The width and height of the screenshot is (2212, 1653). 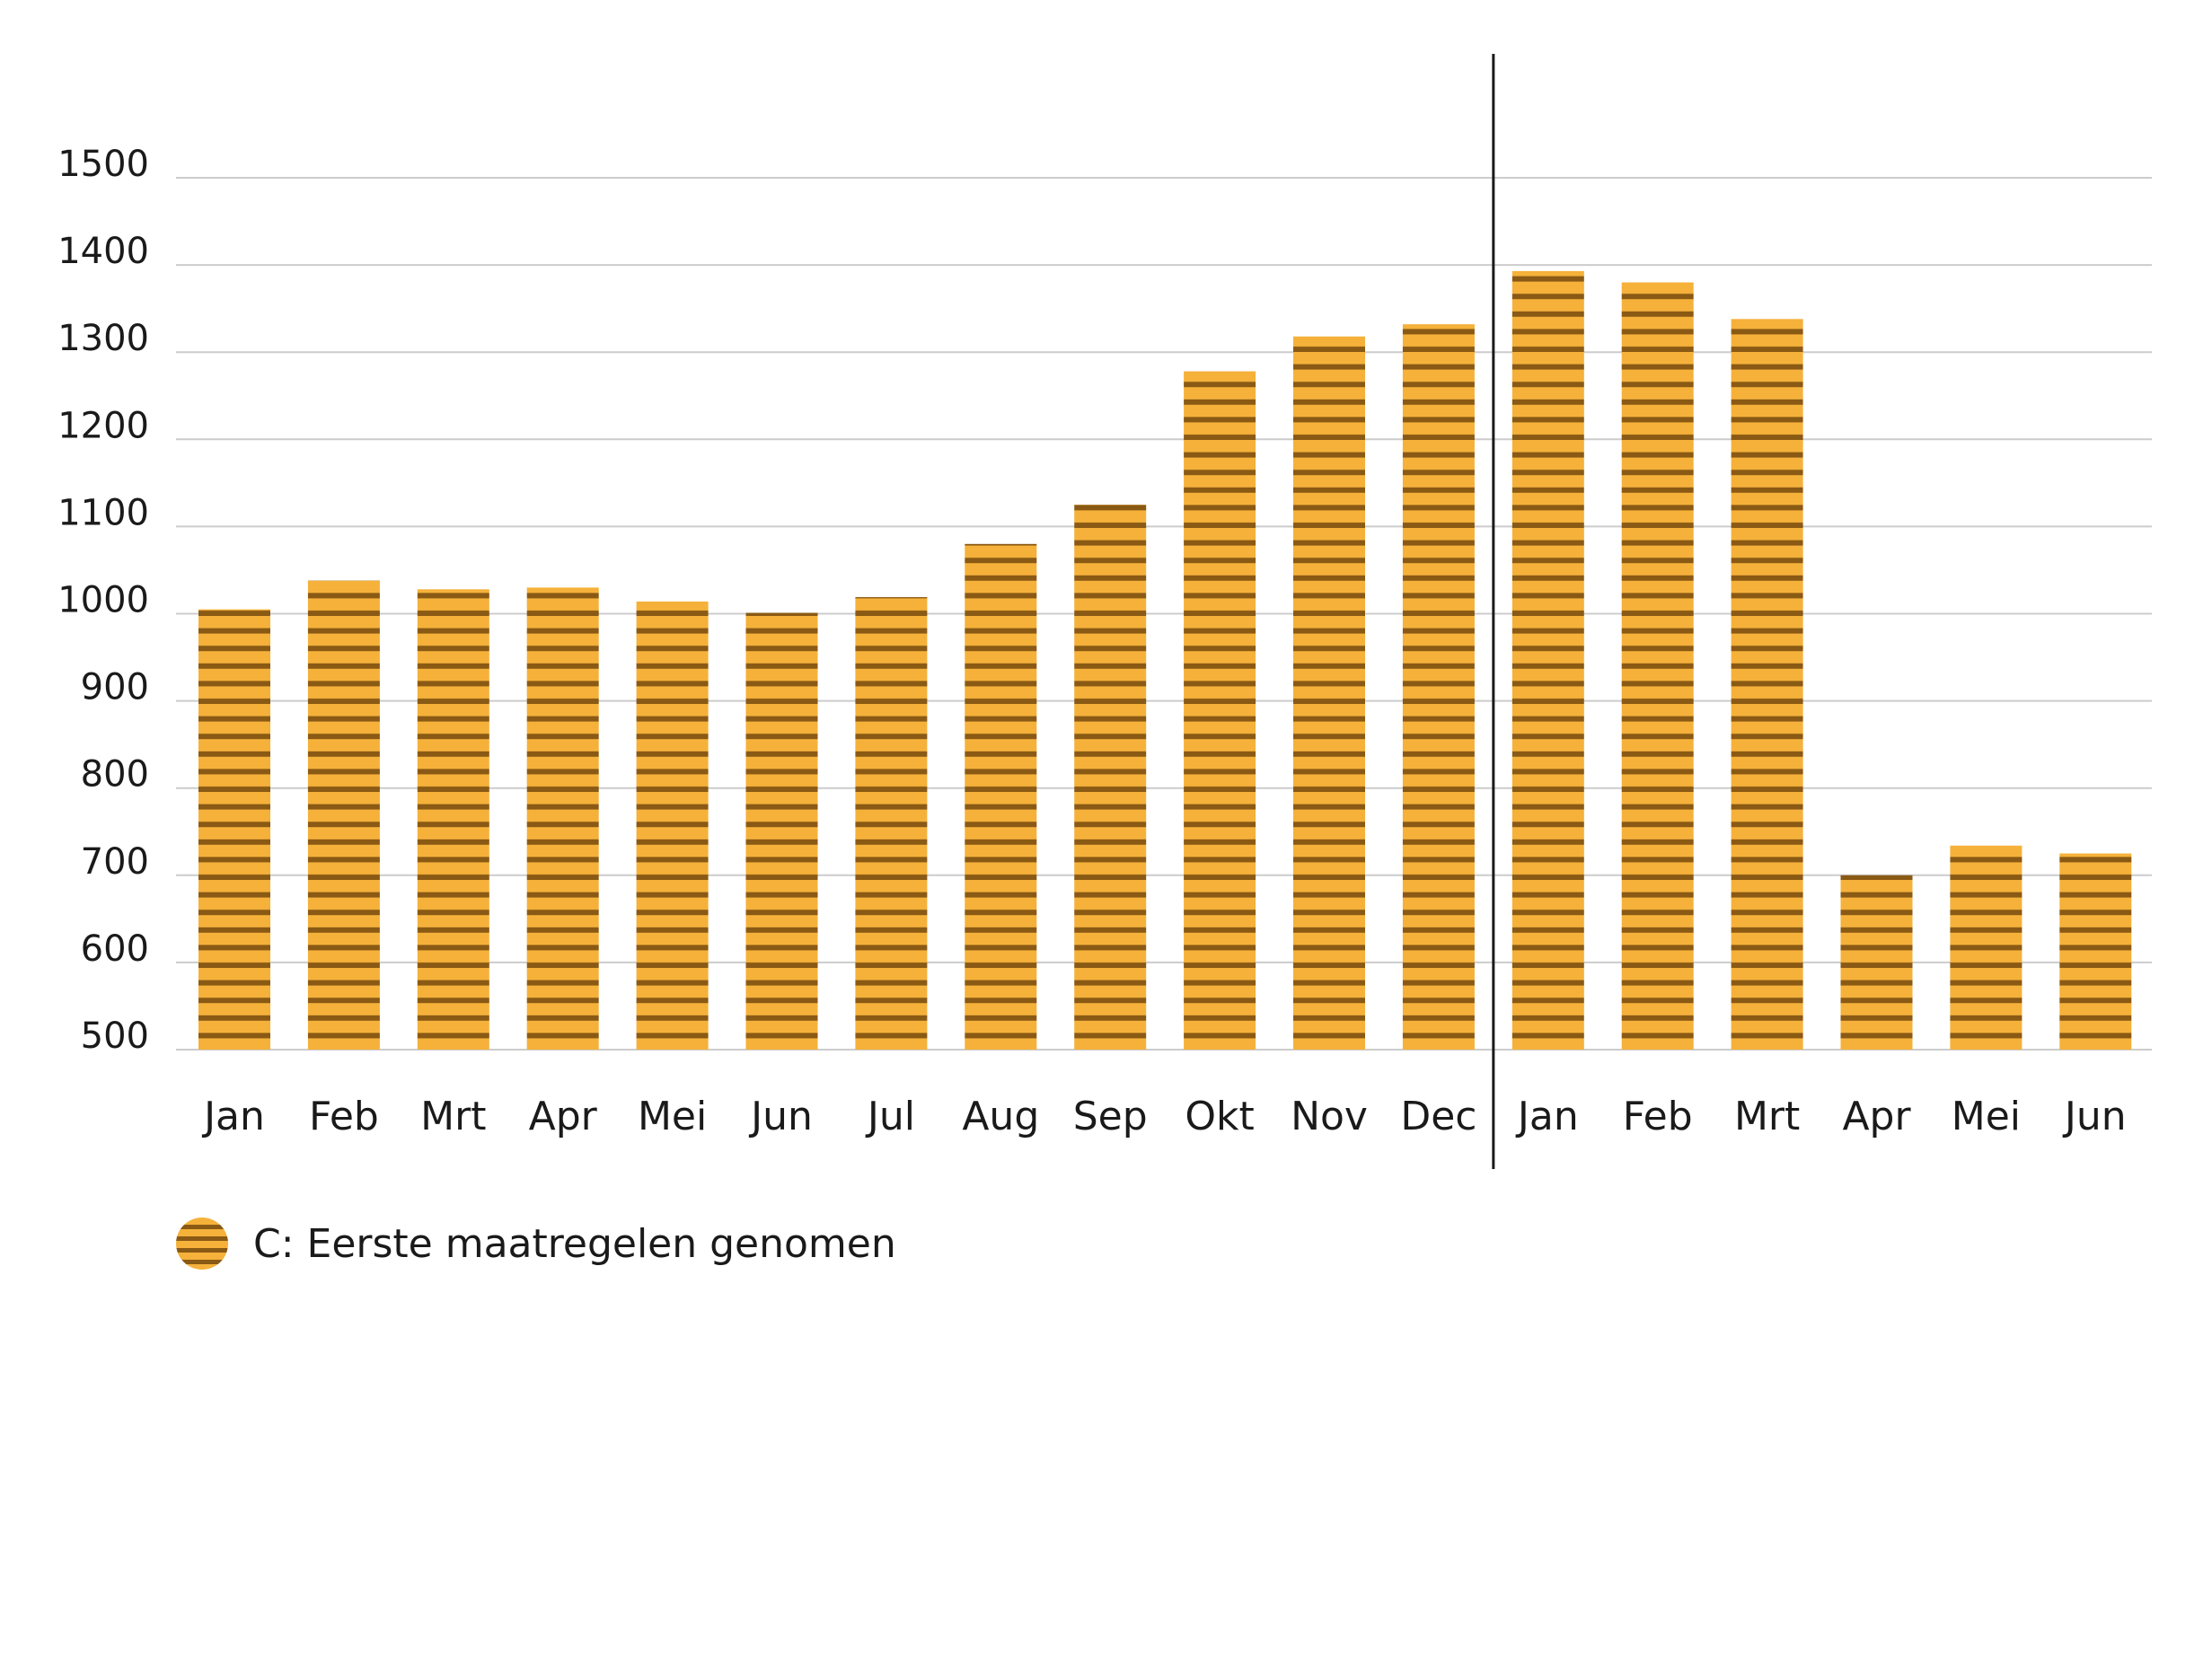 I want to click on y-axis-ticks: 500 600 700 800 900 1000 1100 1200 1300 1400 1500, so click(x=103, y=600).